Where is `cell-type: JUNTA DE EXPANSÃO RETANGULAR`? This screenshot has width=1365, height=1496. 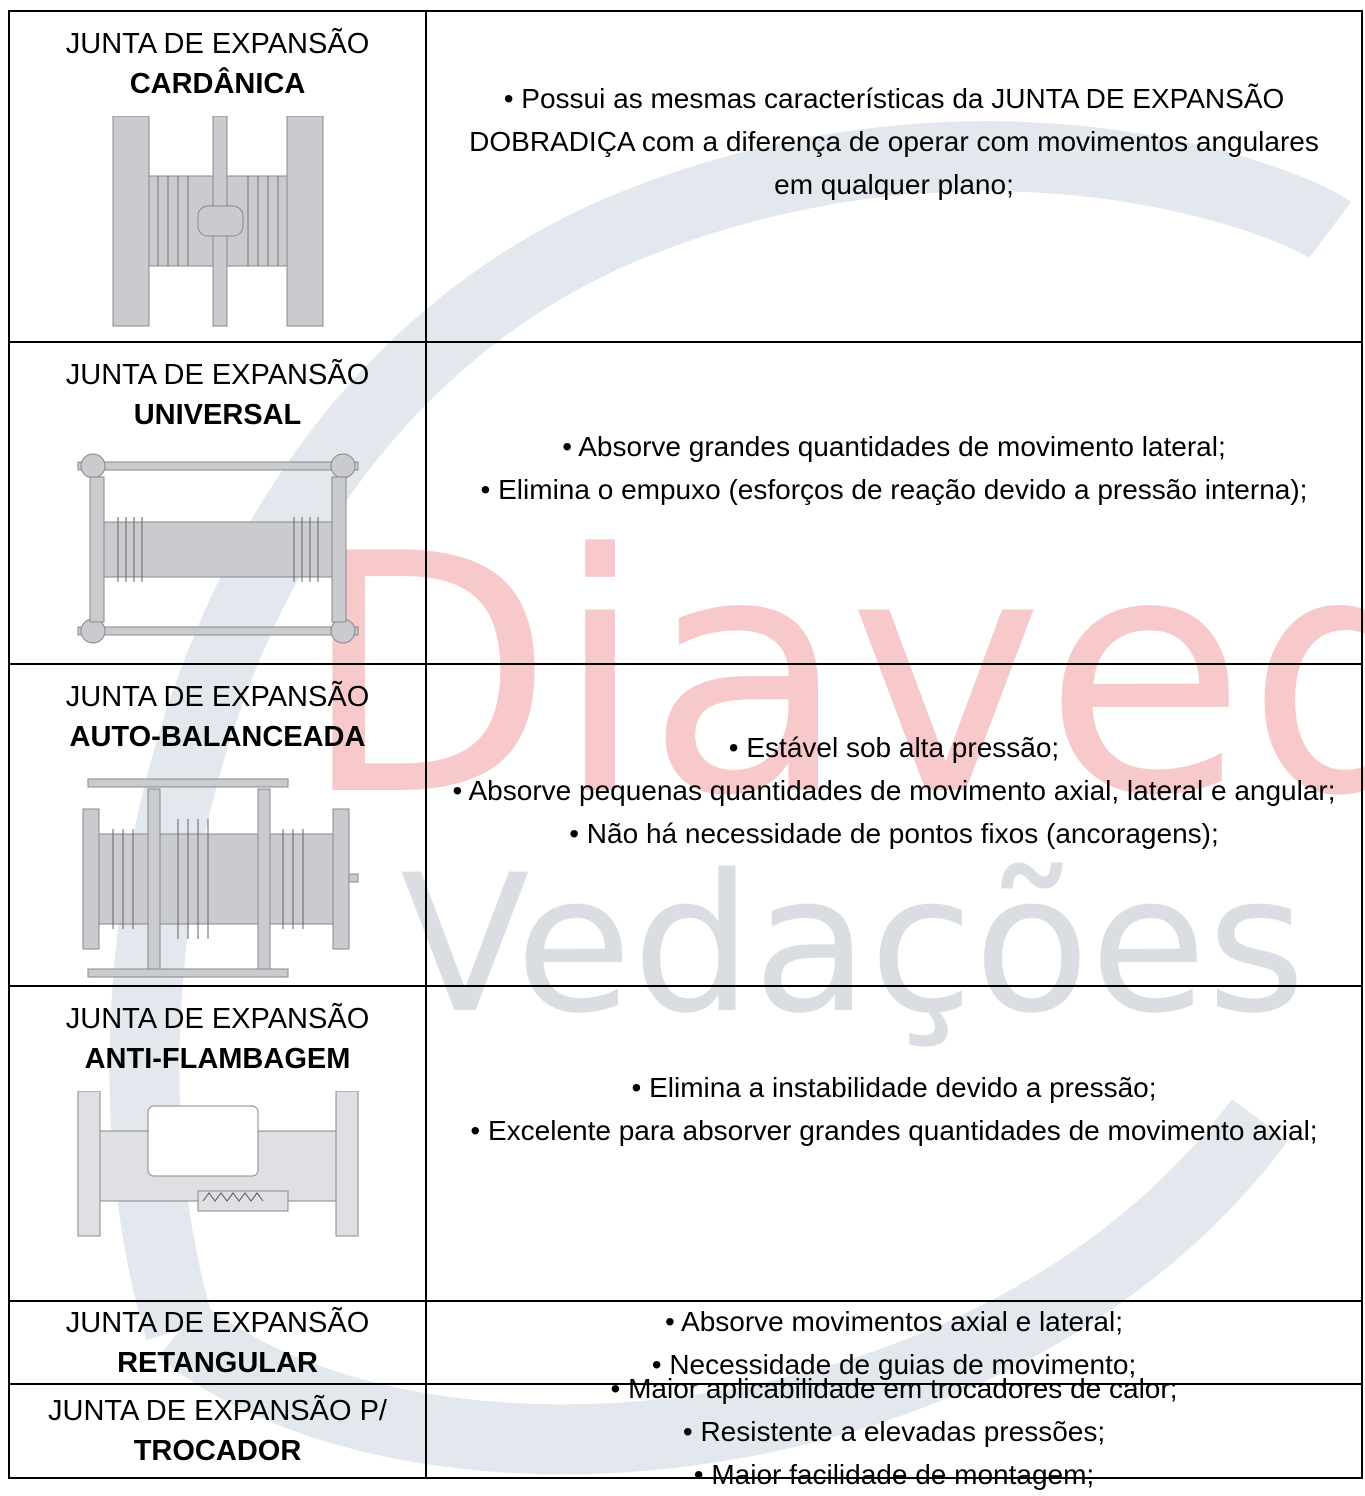 cell-type: JUNTA DE EXPANSÃO RETANGULAR is located at coordinates (217, 1342).